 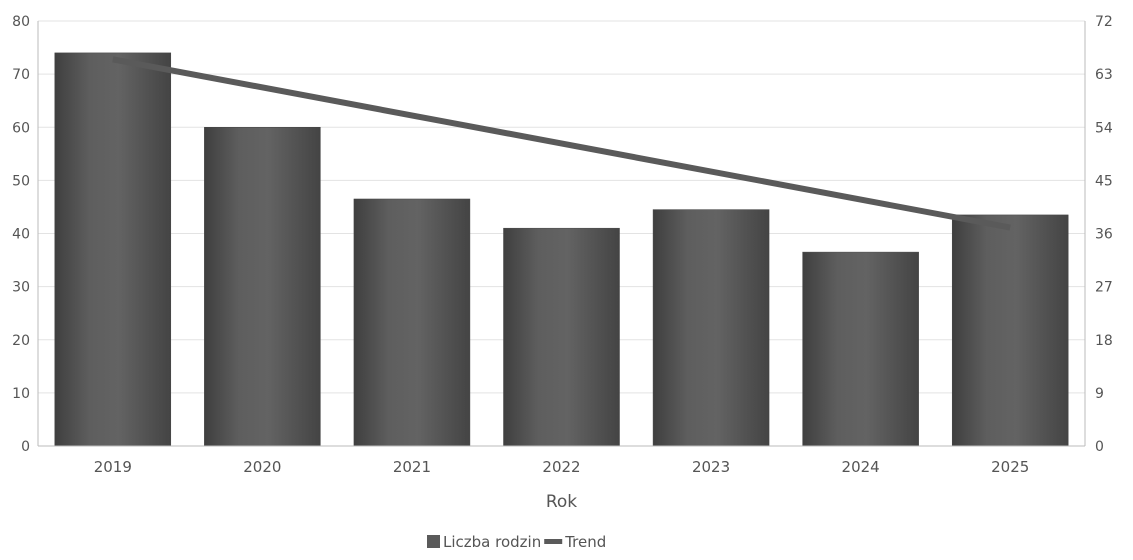 What do you see at coordinates (412, 467) in the screenshot?
I see `x-tick-label: 2021` at bounding box center [412, 467].